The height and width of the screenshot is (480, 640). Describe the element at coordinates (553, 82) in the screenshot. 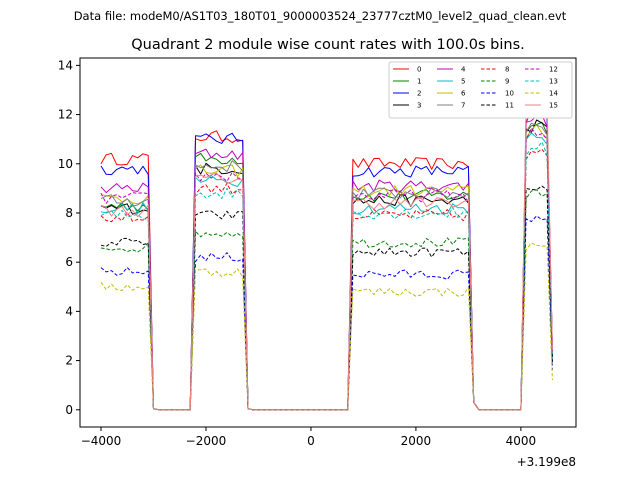

I see `legend-label-13: 13` at that location.